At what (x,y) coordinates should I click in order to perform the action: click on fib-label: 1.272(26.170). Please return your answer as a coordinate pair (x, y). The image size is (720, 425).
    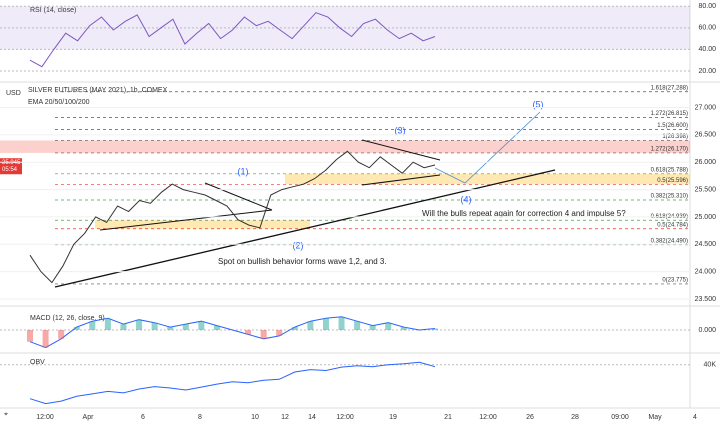
    Looking at the image, I should click on (669, 150).